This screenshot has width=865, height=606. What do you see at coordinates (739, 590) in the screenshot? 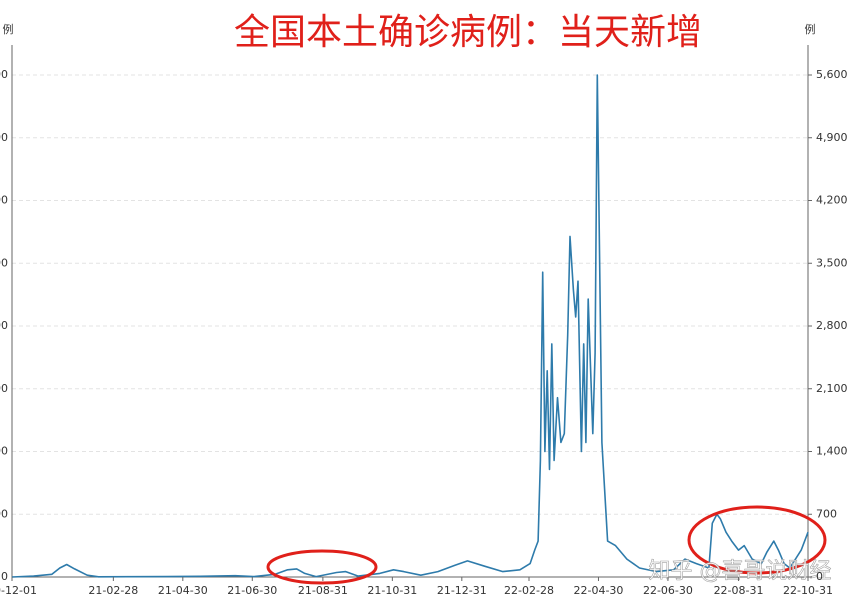
I see `x-tick-label: 22-08-31` at bounding box center [739, 590].